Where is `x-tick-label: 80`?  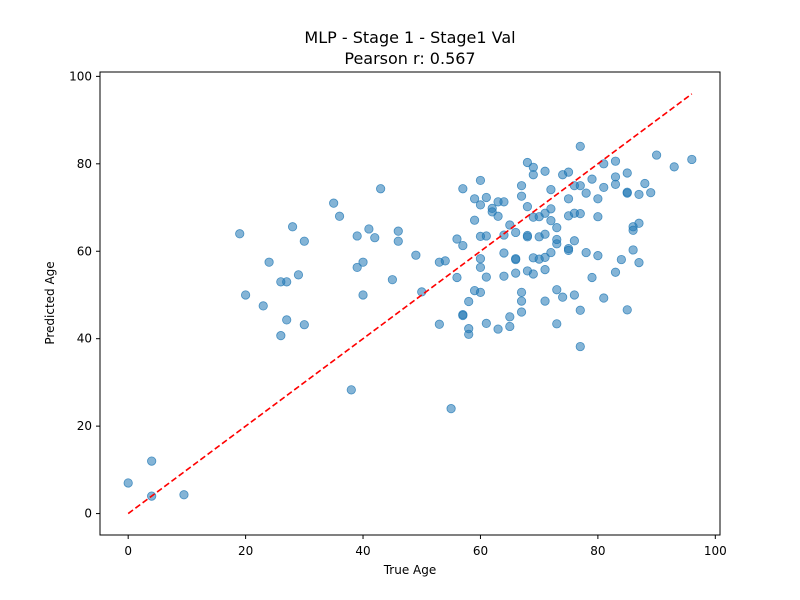
x-tick-label: 80 is located at coordinates (597, 551).